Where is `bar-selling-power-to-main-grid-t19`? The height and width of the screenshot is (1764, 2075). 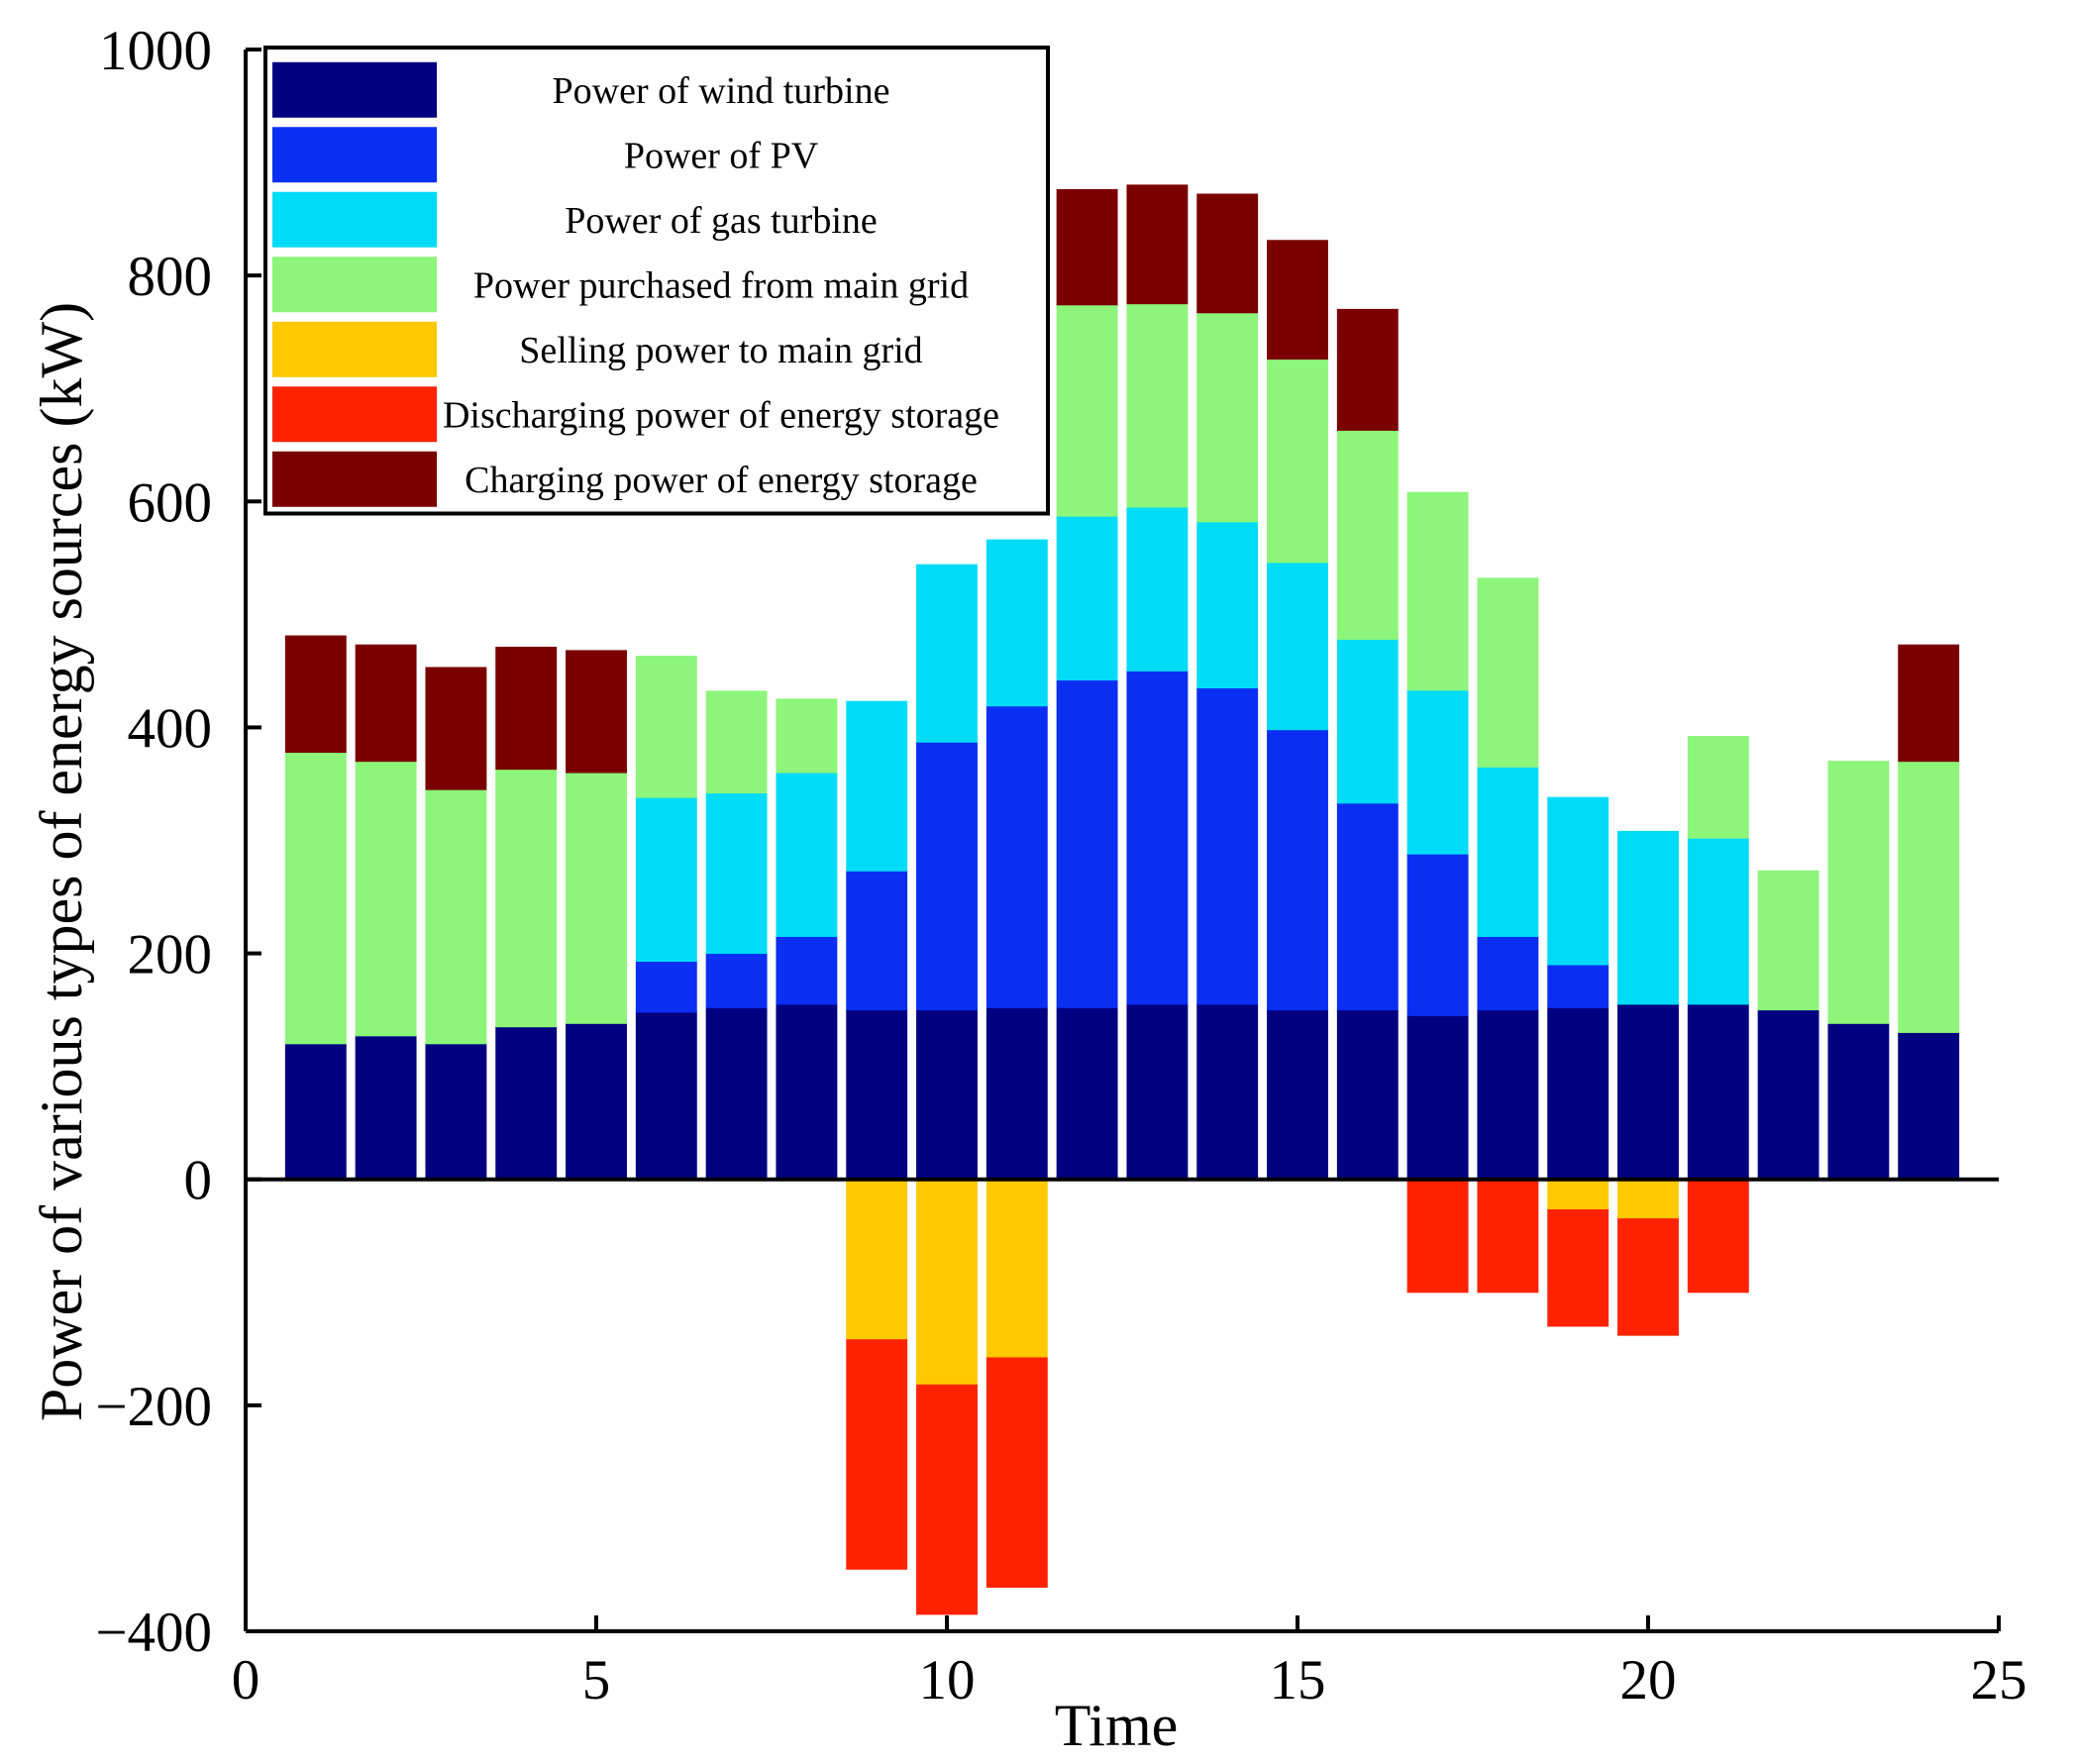
bar-selling-power-to-main-grid-t19 is located at coordinates (1578, 1195).